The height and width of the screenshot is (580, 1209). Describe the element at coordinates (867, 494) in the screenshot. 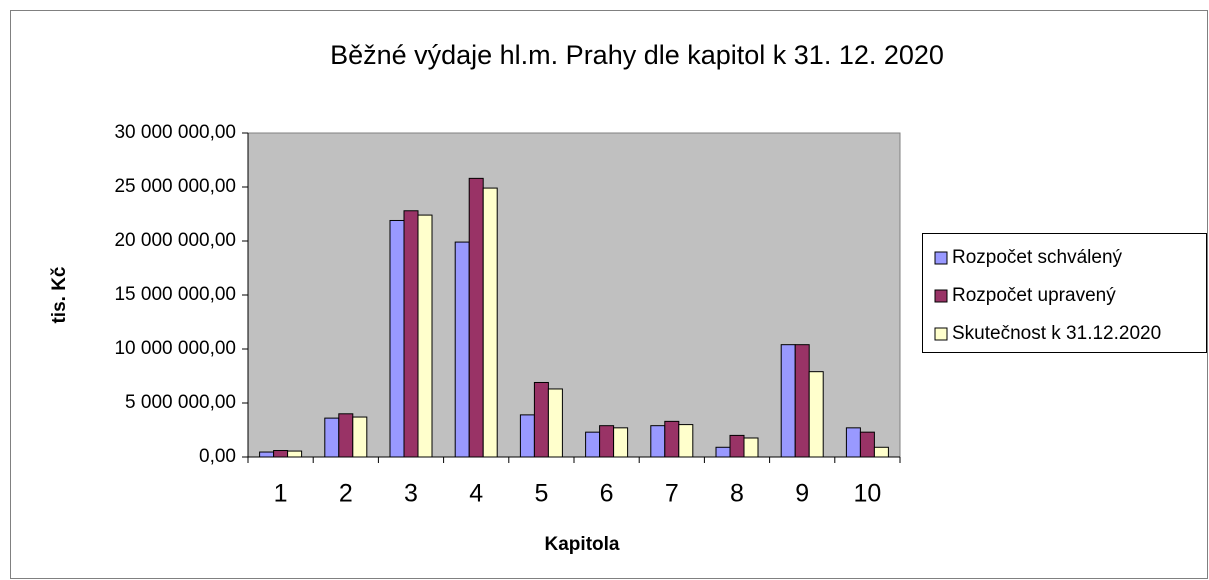

I see `x-tick-label: 10` at that location.